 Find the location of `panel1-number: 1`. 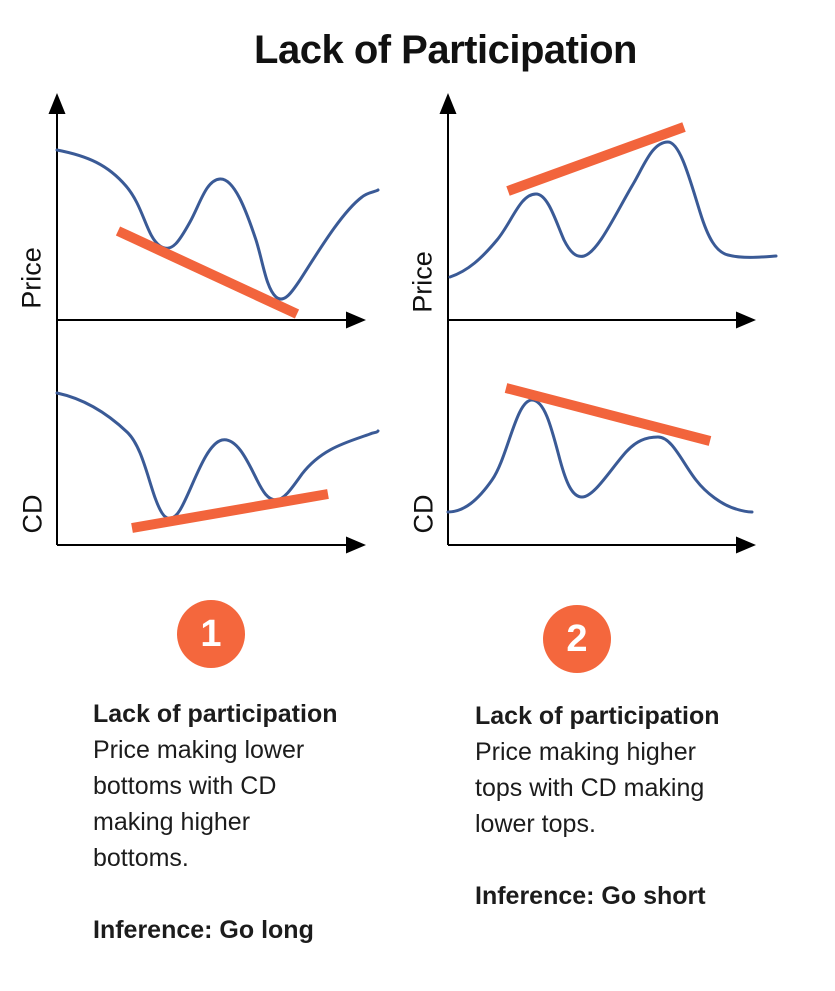

panel1-number: 1 is located at coordinates (211, 633).